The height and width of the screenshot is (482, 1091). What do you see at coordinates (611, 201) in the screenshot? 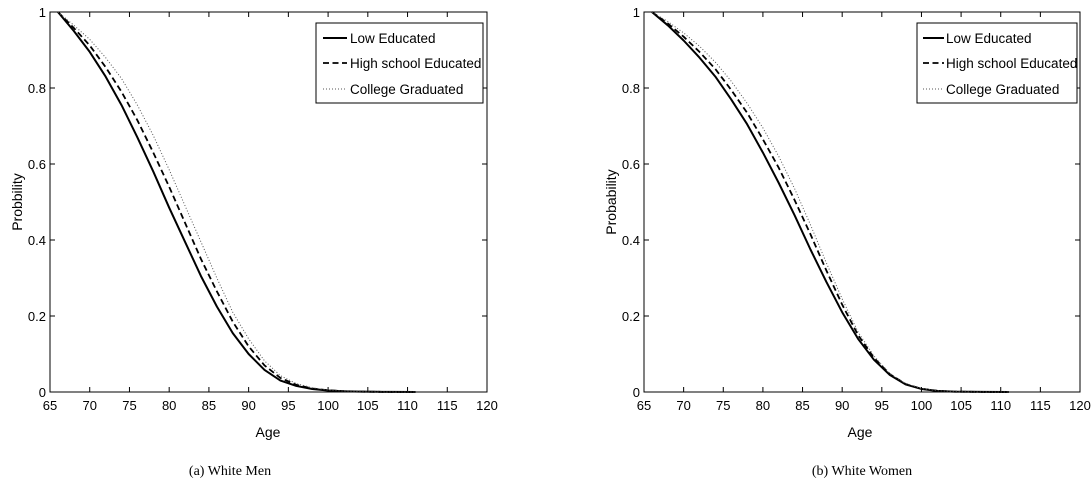
I see `y-axis-label: Probability` at bounding box center [611, 201].